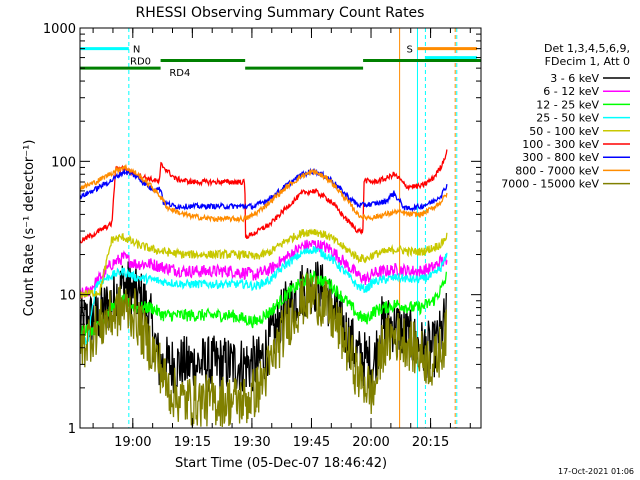 This screenshot has height=480, width=640. Describe the element at coordinates (564, 131) in the screenshot. I see `legend-label: 50 - 100 keV` at that location.